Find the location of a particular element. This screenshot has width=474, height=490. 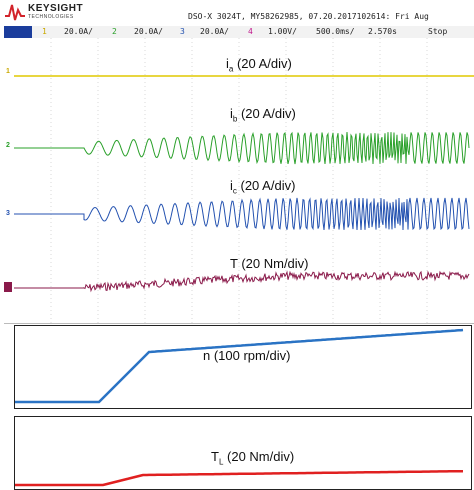

ch3-marker: 3 is located at coordinates (8, 213).